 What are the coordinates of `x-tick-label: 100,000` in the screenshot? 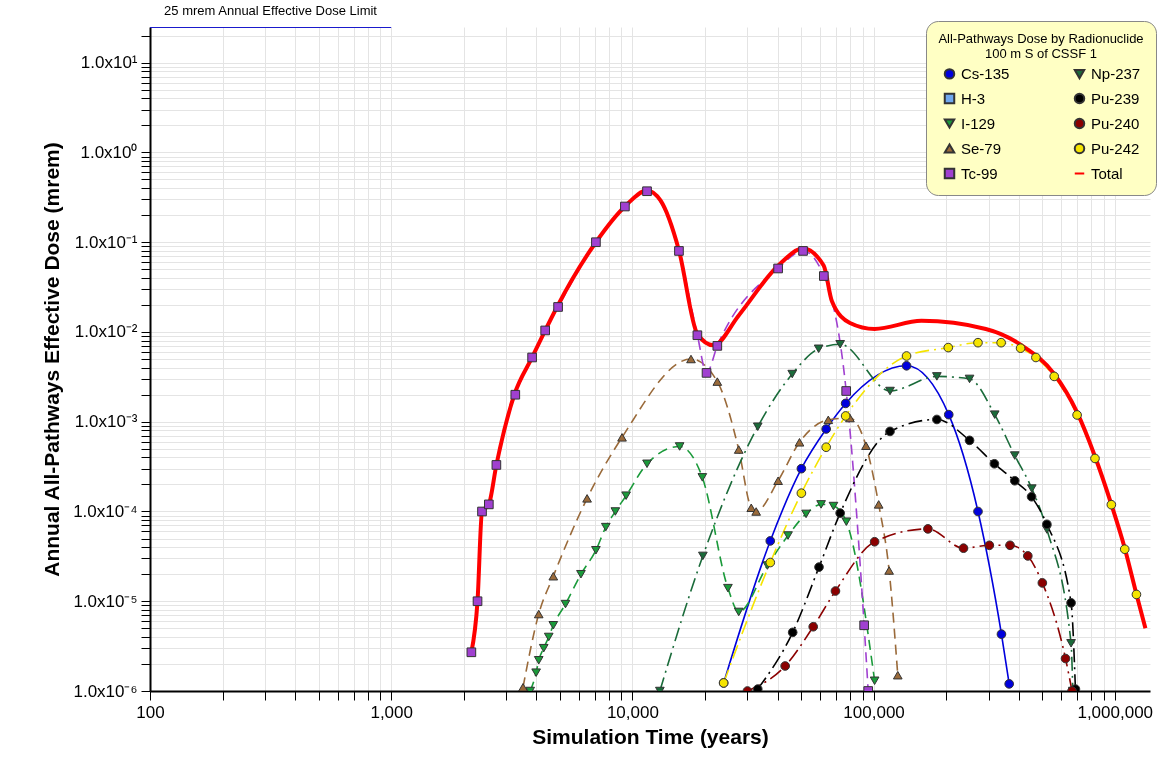 It's located at (874, 712).